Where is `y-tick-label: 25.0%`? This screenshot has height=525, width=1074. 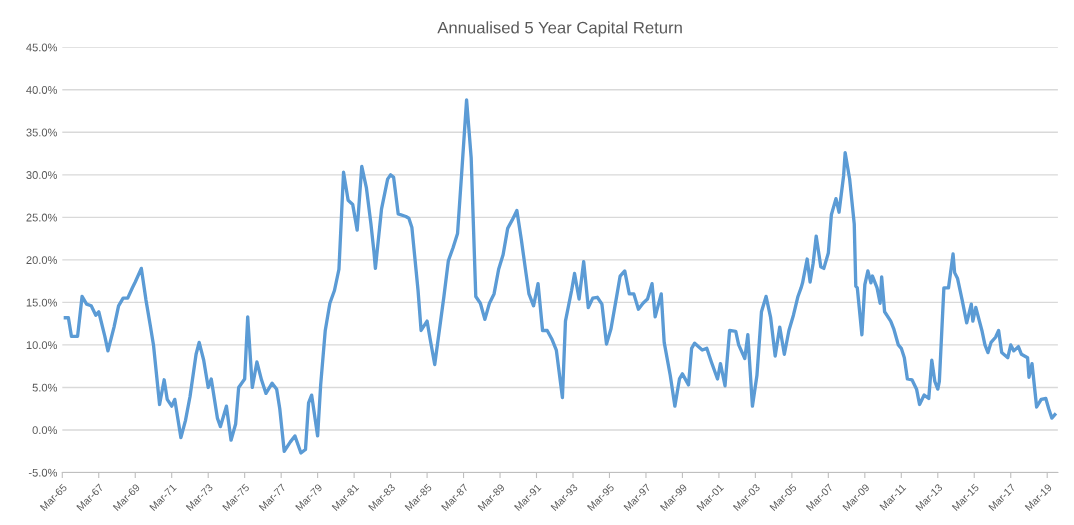
y-tick-label: 25.0% is located at coordinates (42, 217).